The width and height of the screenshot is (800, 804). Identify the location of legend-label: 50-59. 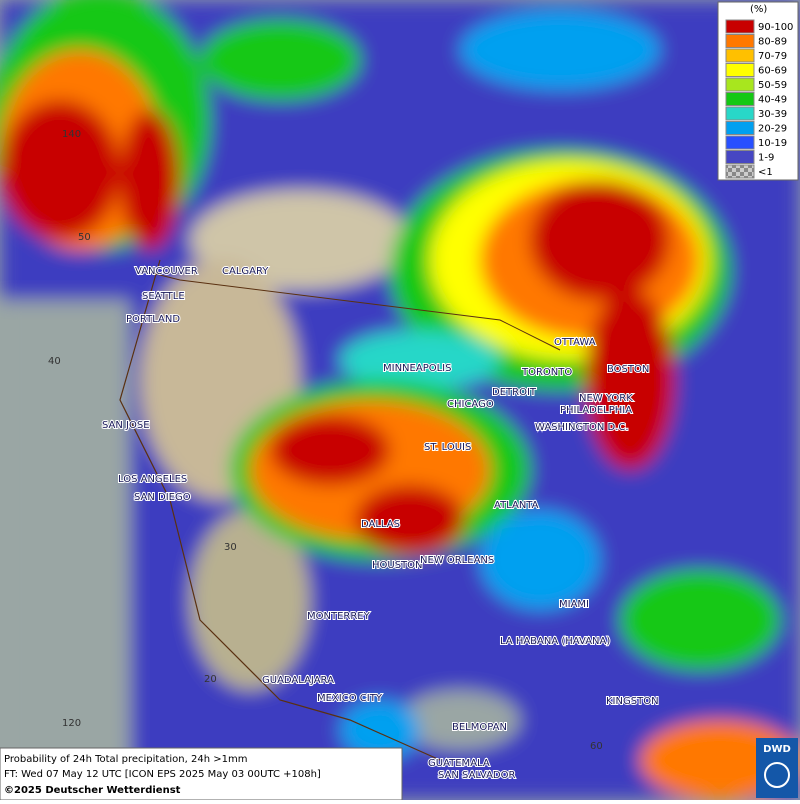
(772, 85).